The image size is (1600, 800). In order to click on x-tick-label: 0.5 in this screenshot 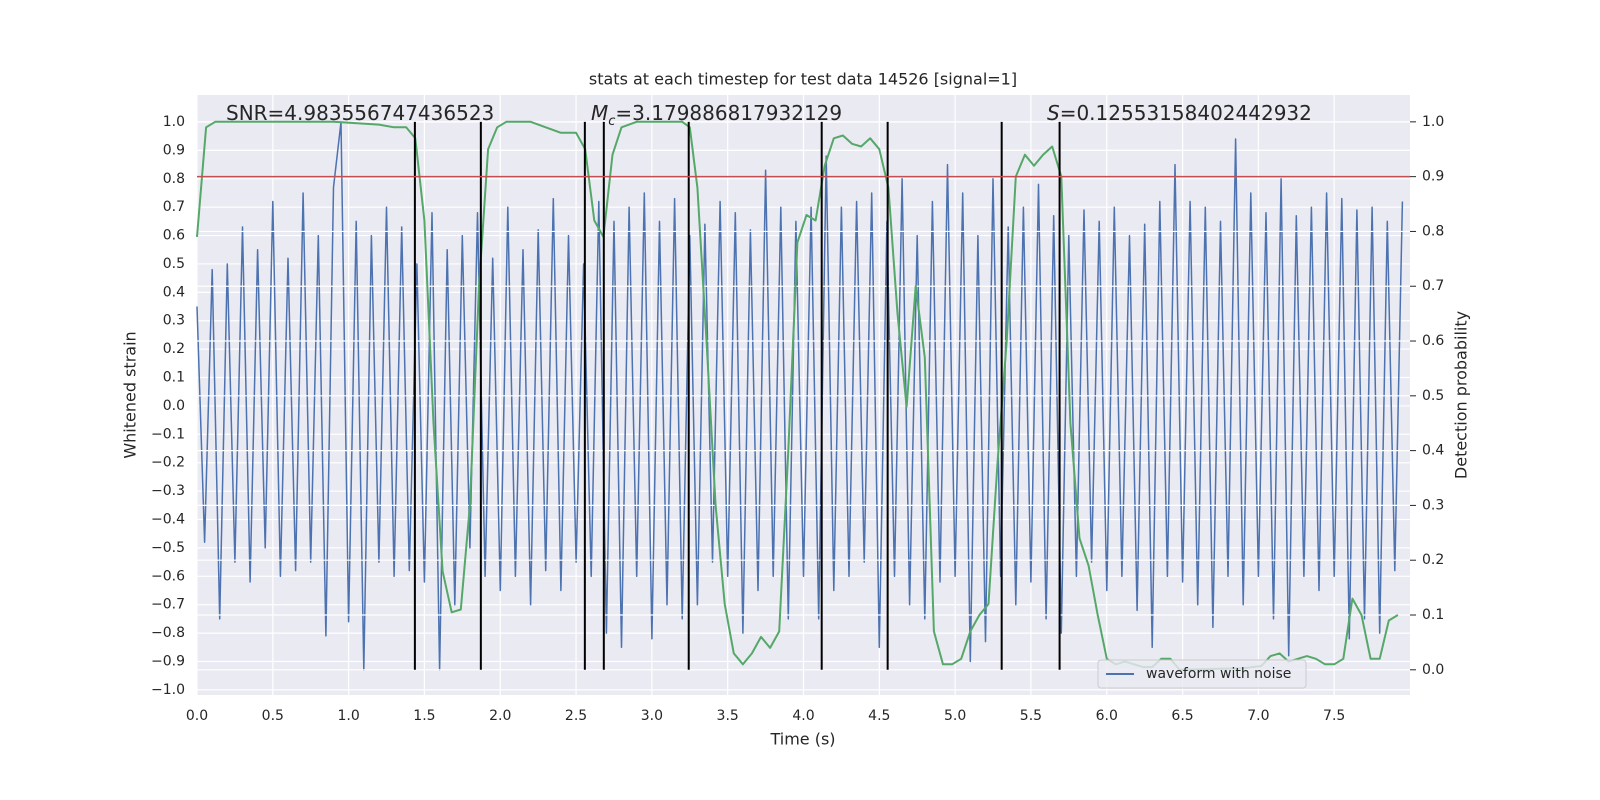, I will do `click(273, 716)`.